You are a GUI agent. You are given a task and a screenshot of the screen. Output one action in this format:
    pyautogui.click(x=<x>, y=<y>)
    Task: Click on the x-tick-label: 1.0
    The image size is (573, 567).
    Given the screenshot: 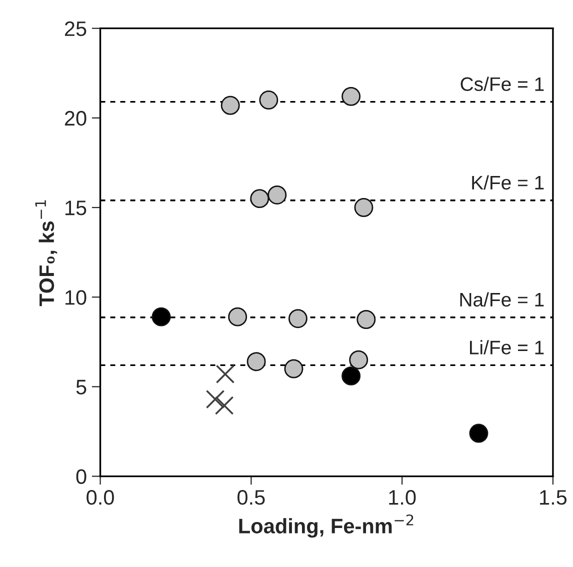 What is the action you would take?
    pyautogui.click(x=402, y=497)
    